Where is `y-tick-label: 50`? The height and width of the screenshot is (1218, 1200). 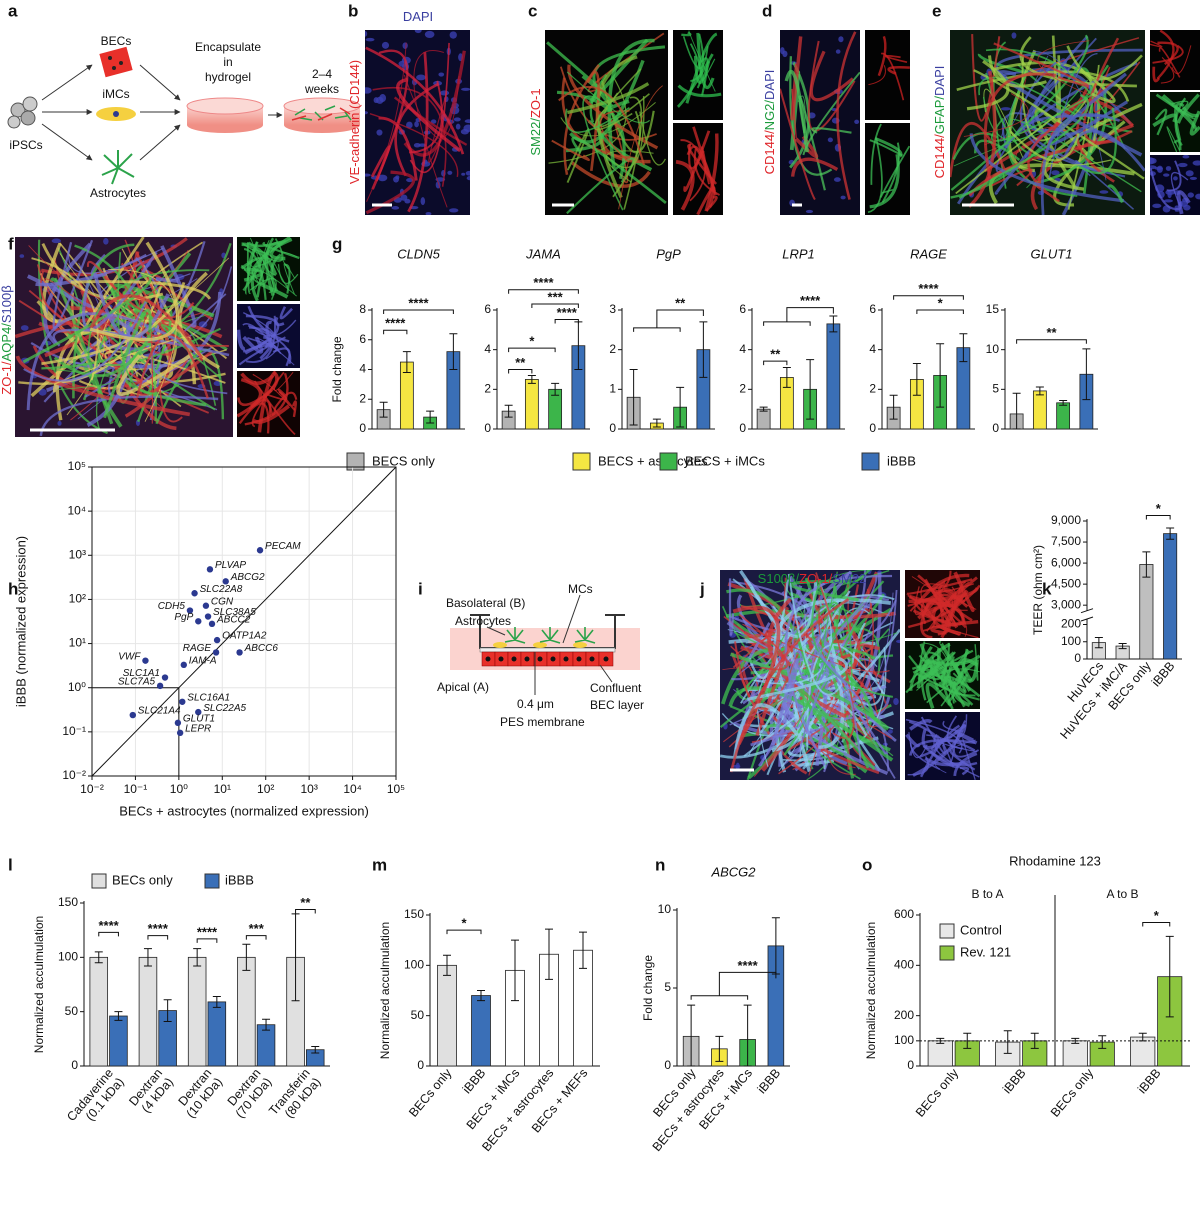 y-tick-label: 50 is located at coordinates (72, 1011).